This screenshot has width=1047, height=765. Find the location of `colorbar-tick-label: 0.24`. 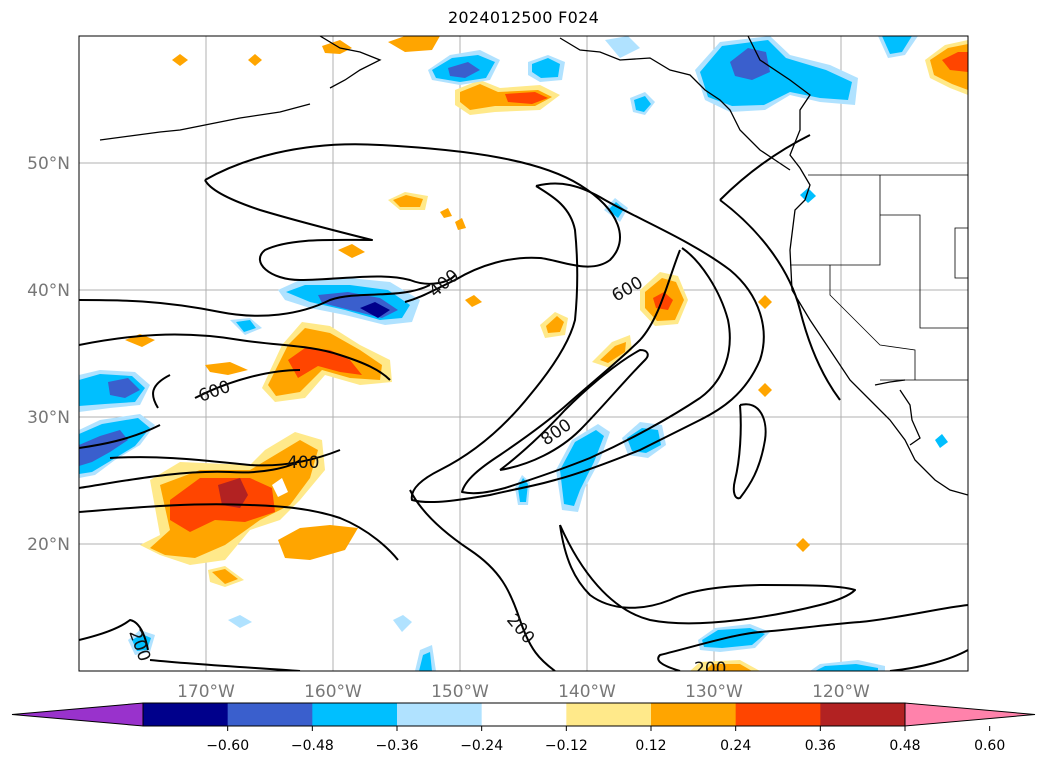

colorbar-tick-label: 0.24 is located at coordinates (735, 746).